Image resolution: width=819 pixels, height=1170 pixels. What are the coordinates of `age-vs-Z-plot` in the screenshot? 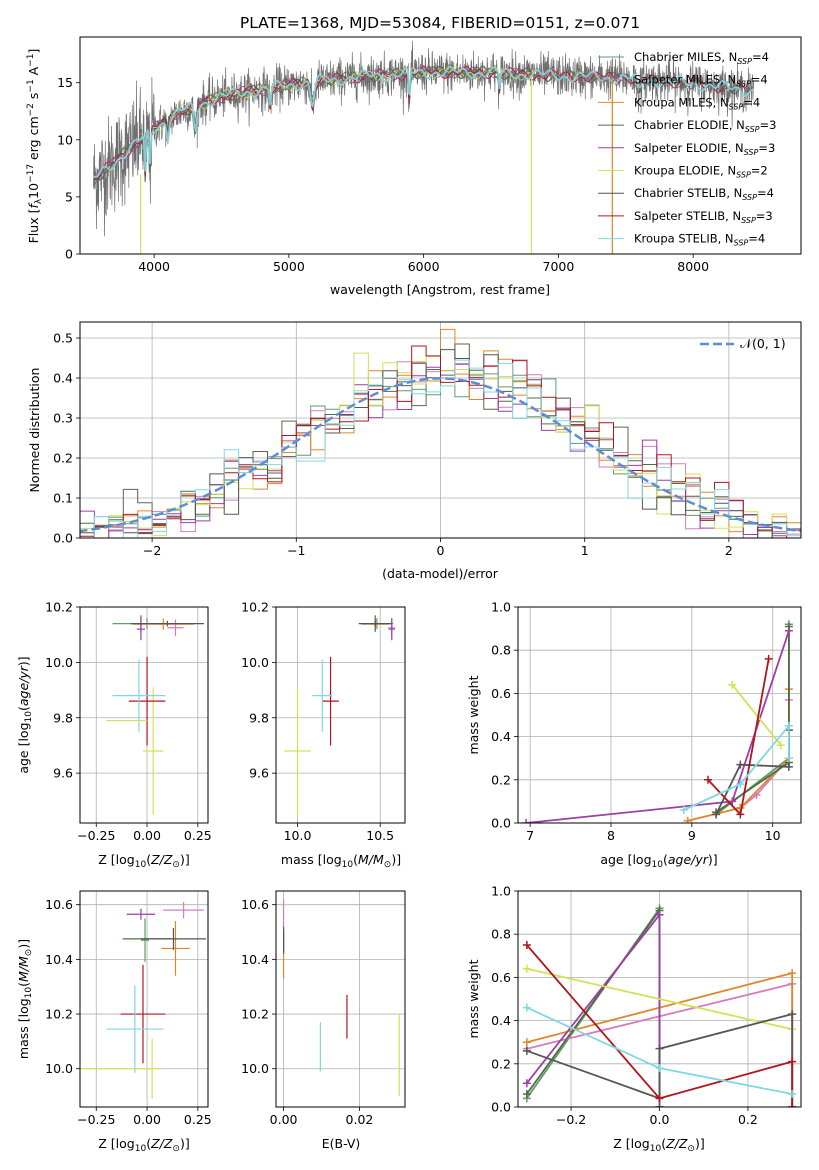 It's located at (155, 715).